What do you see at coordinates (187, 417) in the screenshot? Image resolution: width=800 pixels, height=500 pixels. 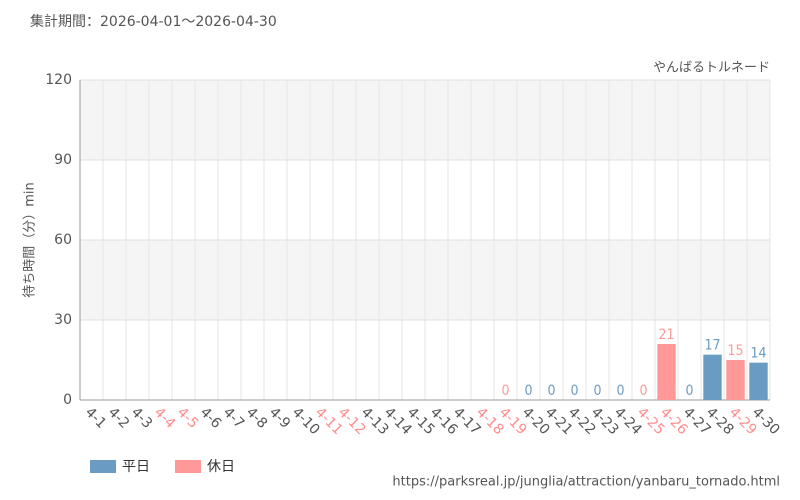 I see `x-tick-label: 4-5` at bounding box center [187, 417].